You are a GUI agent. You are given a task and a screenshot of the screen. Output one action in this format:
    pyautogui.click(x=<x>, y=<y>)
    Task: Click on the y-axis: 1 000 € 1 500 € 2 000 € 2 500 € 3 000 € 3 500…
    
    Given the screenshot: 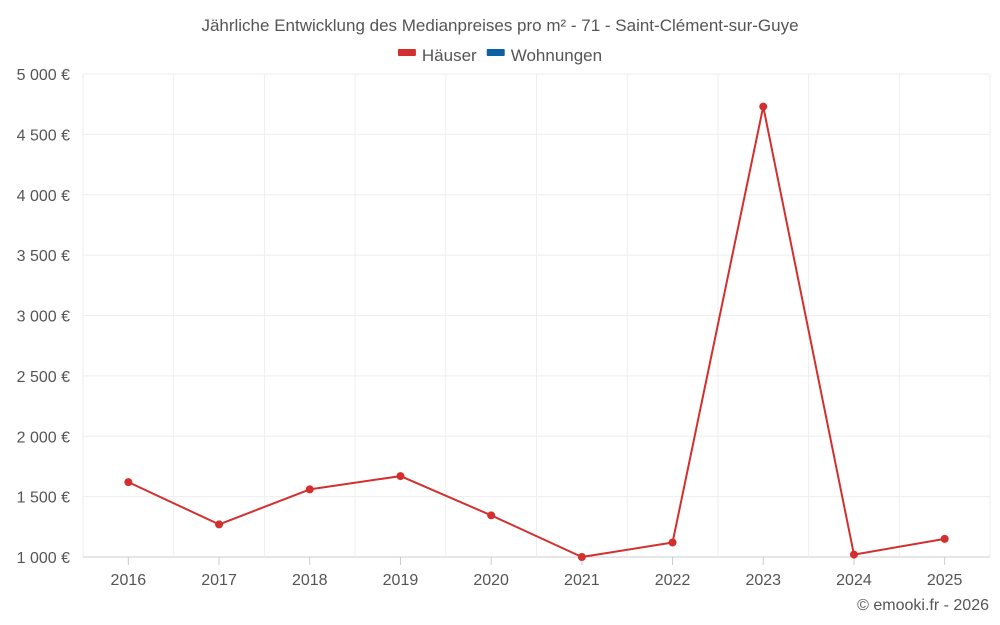 What is the action you would take?
    pyautogui.click(x=43, y=317)
    